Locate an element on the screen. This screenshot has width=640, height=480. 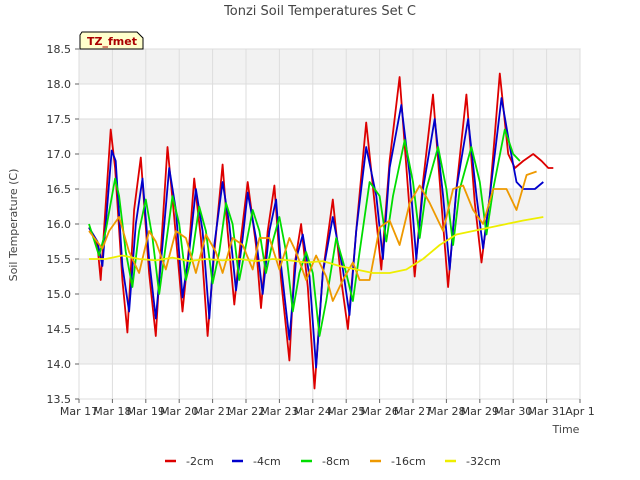
x-tick-label: Mar 17 is located at coordinates (79, 411).